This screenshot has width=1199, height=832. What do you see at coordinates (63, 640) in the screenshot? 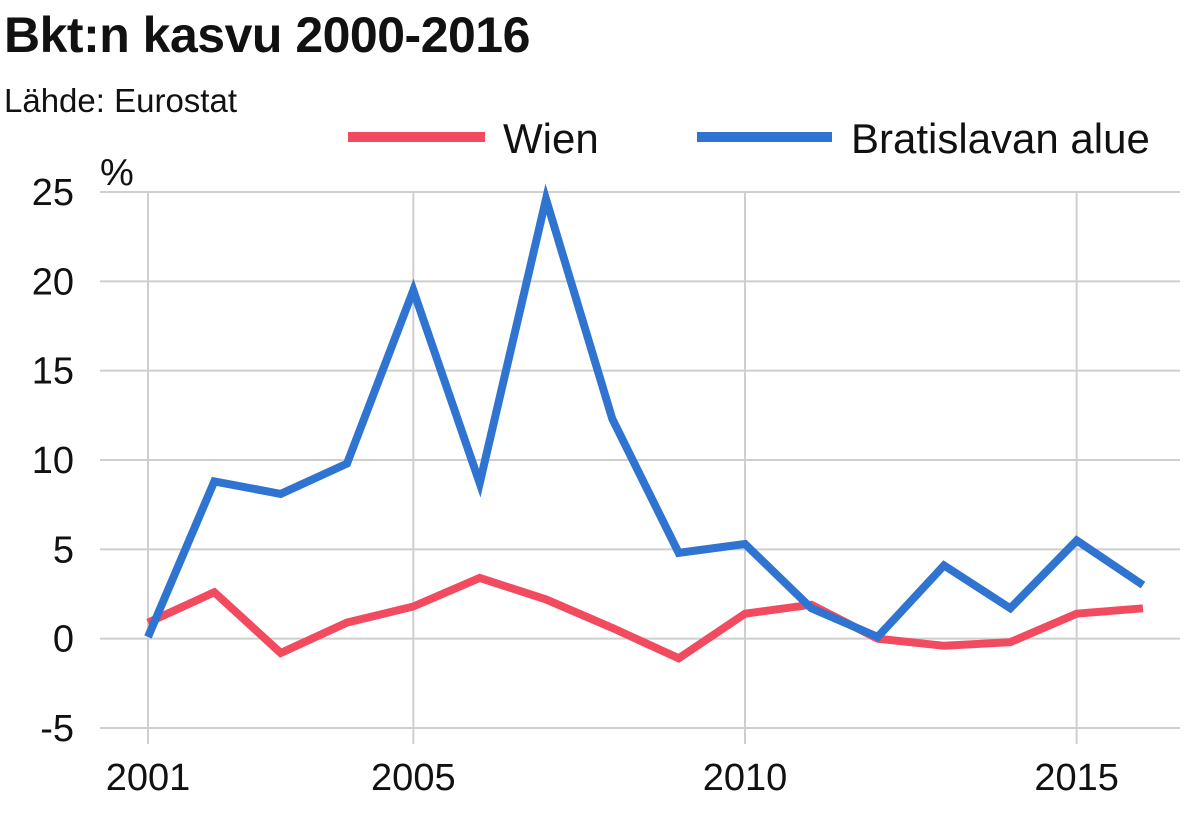
I see `y-tick-label: 0` at bounding box center [63, 640].